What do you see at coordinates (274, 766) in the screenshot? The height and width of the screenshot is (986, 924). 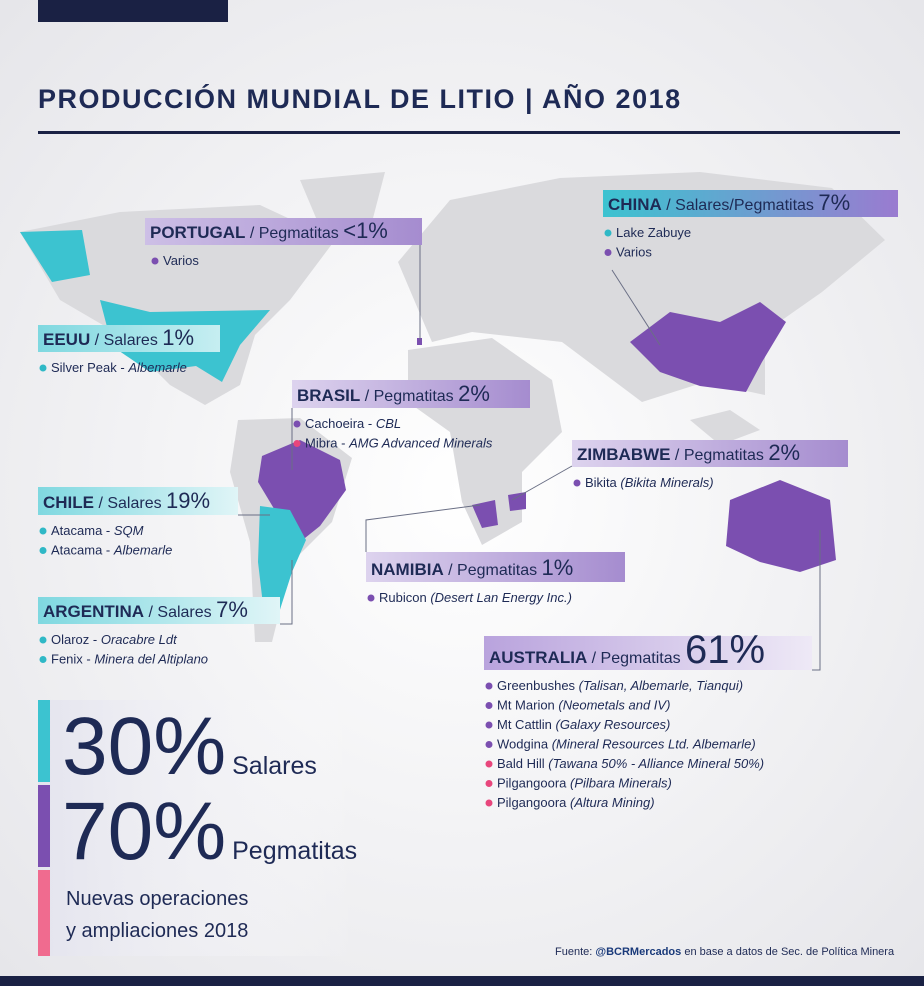 I see `summary-label: Salares` at bounding box center [274, 766].